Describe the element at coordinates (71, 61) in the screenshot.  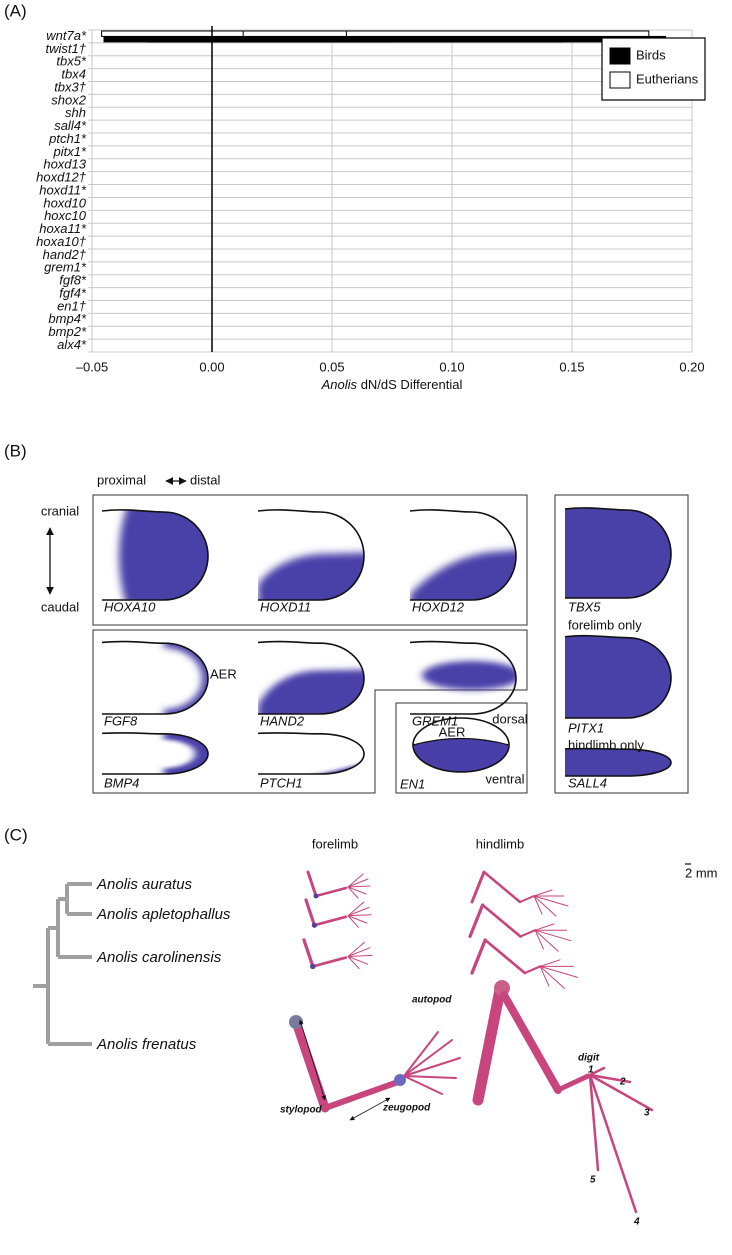
I see `y-tick-label: tbx5*` at that location.